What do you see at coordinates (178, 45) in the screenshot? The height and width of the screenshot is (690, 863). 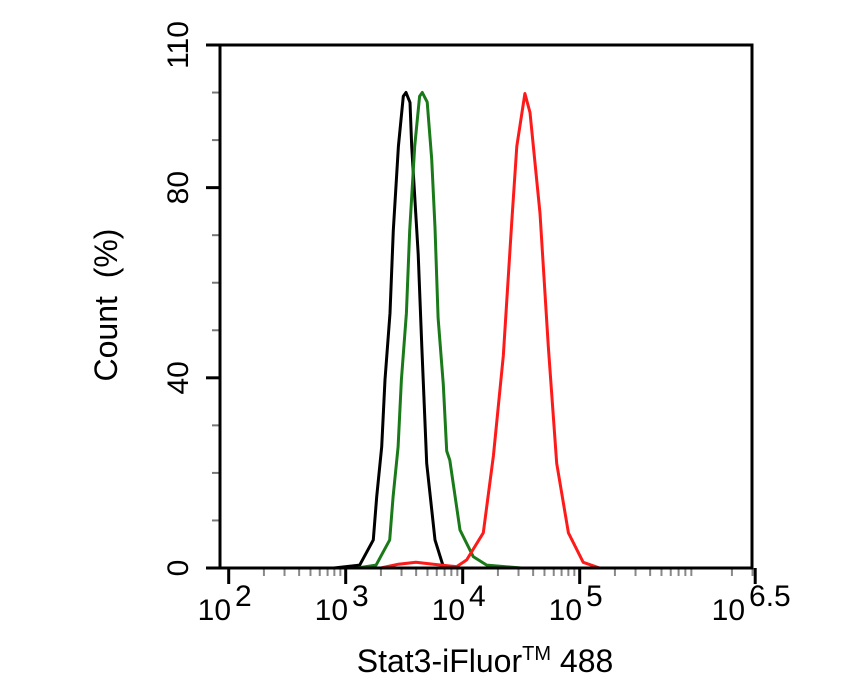 I see `y-tick-label: 110` at bounding box center [178, 45].